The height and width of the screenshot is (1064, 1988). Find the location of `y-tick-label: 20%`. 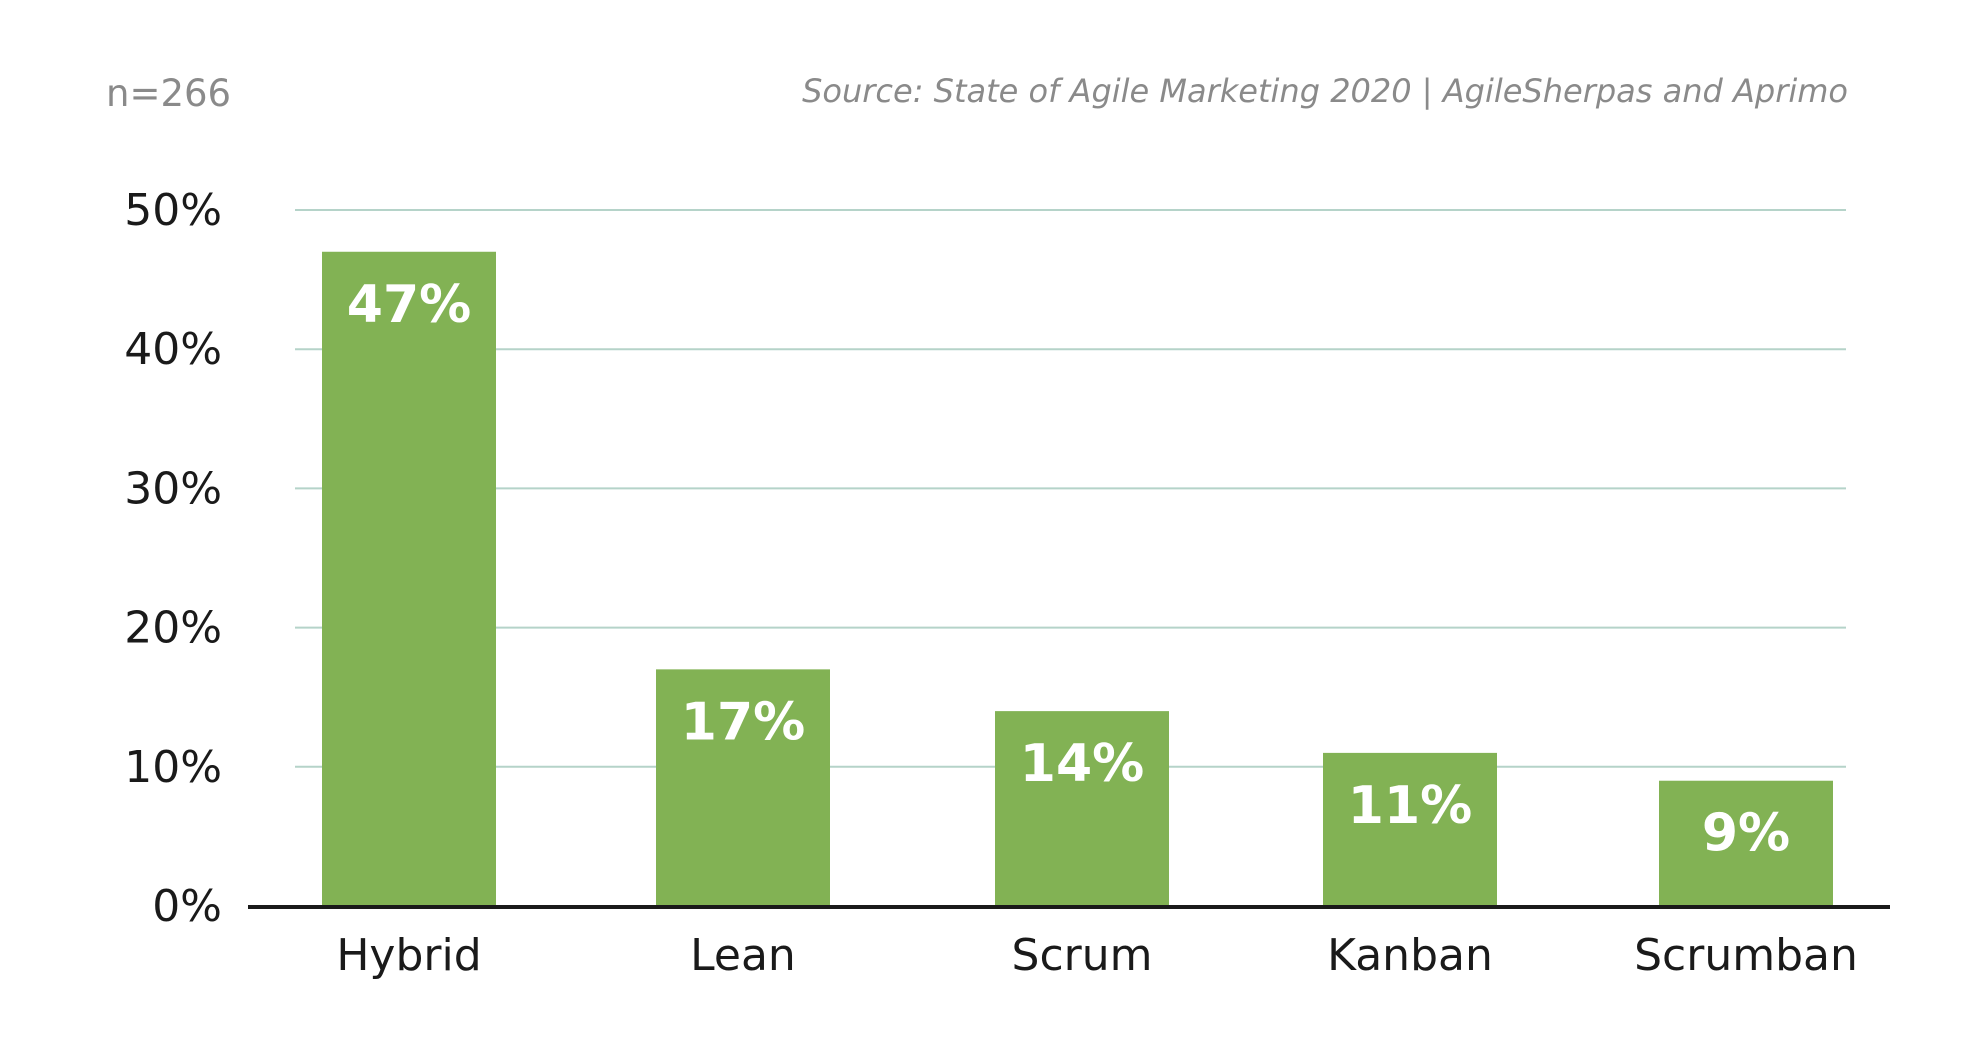

y-tick-label: 20% is located at coordinates (173, 628).